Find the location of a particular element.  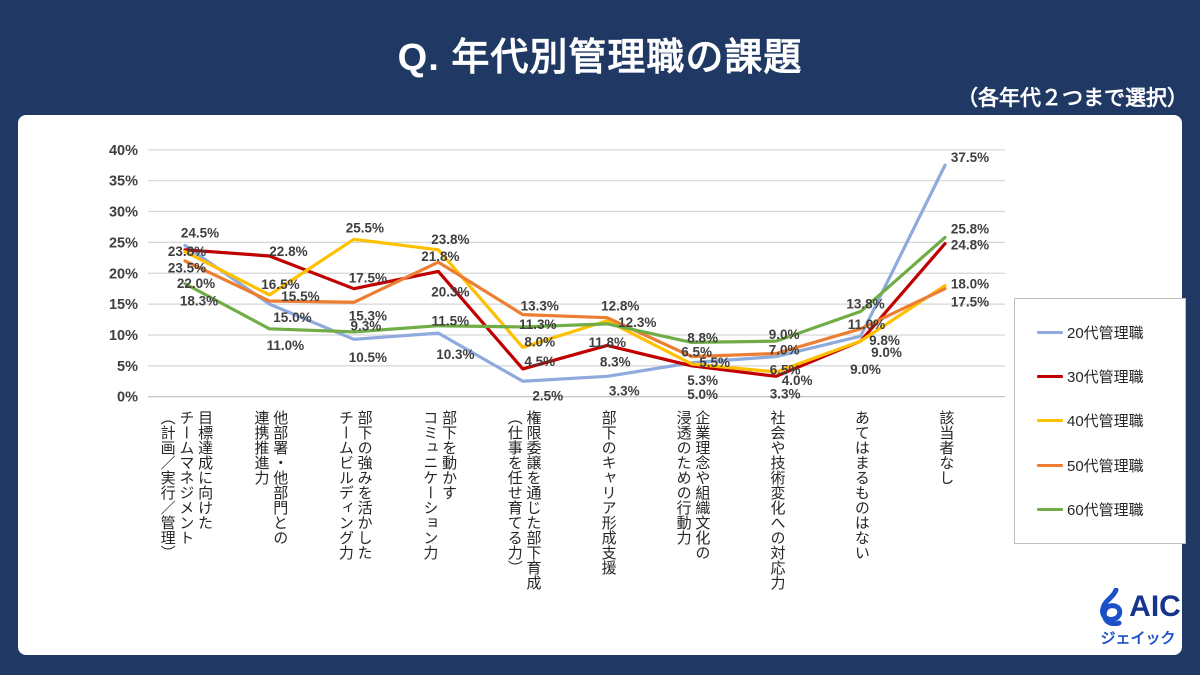

x-category-label: 目標達成に向けた チームマネジメント （計画／実行／管理） is located at coordinates (186, 485).